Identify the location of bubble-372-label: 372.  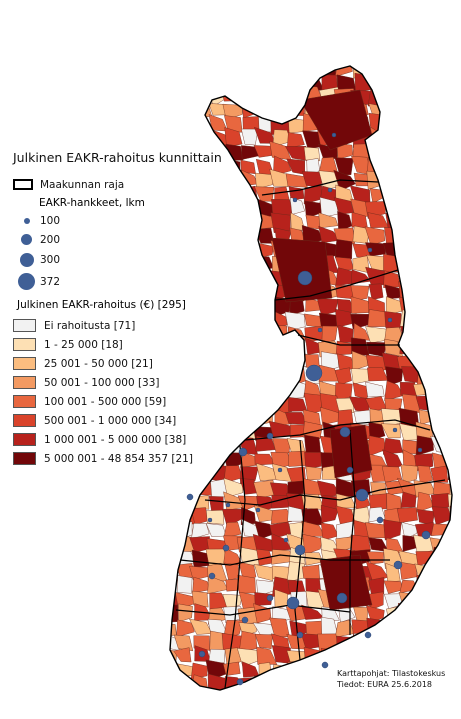
(50, 281).